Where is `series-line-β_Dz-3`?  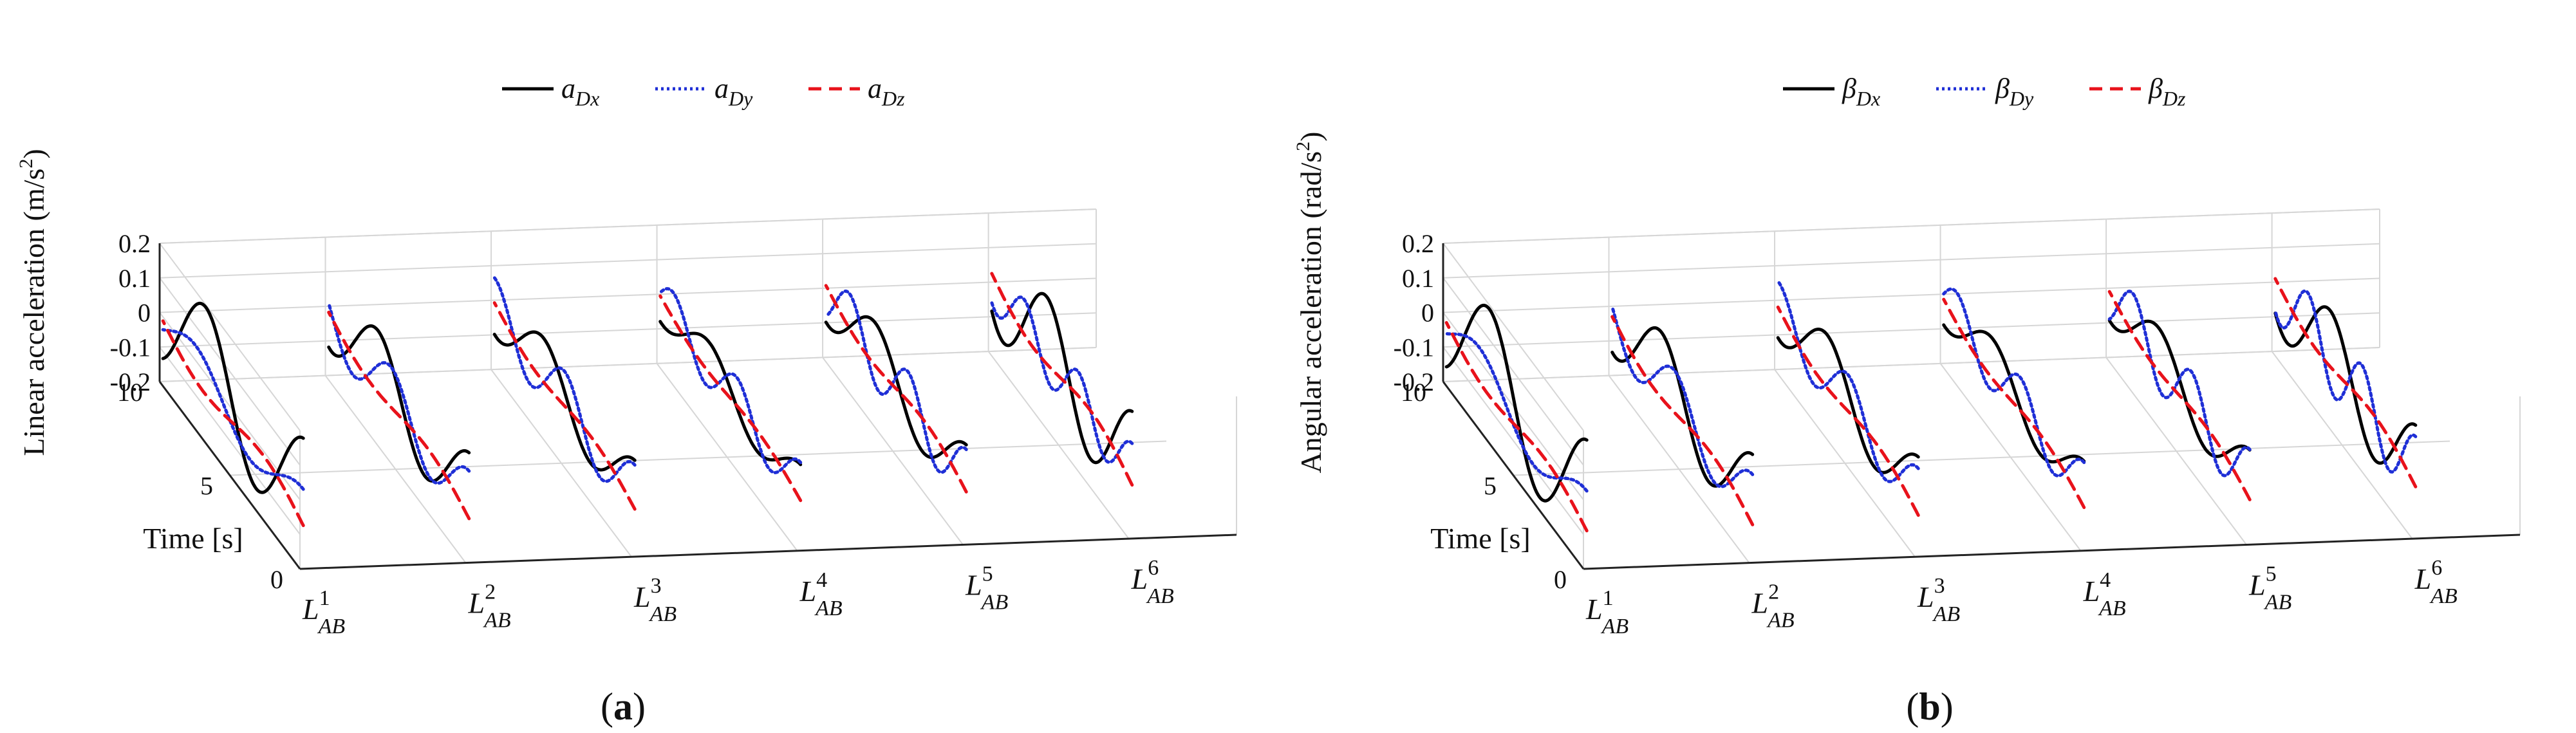
series-line-β_Dz-3 is located at coordinates (1848, 411).